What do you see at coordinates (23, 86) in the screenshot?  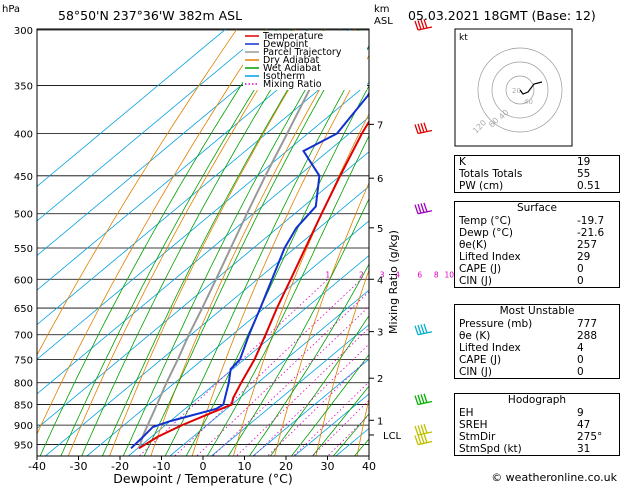 I see `pressure-tick-label: 350` at bounding box center [23, 86].